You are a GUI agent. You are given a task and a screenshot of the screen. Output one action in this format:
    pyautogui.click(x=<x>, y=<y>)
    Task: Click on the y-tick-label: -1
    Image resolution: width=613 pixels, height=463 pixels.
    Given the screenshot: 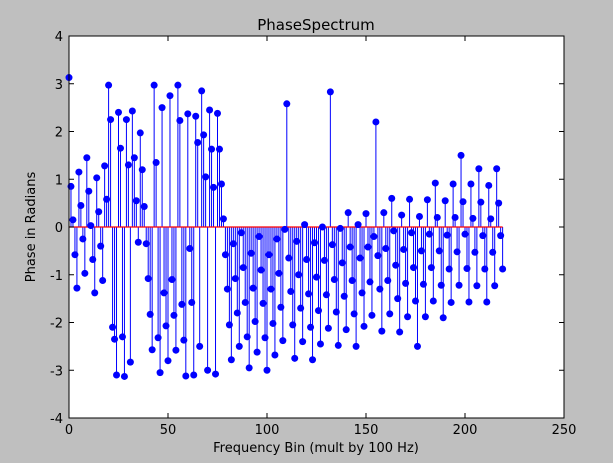 What is the action you would take?
    pyautogui.click(x=56, y=276)
    